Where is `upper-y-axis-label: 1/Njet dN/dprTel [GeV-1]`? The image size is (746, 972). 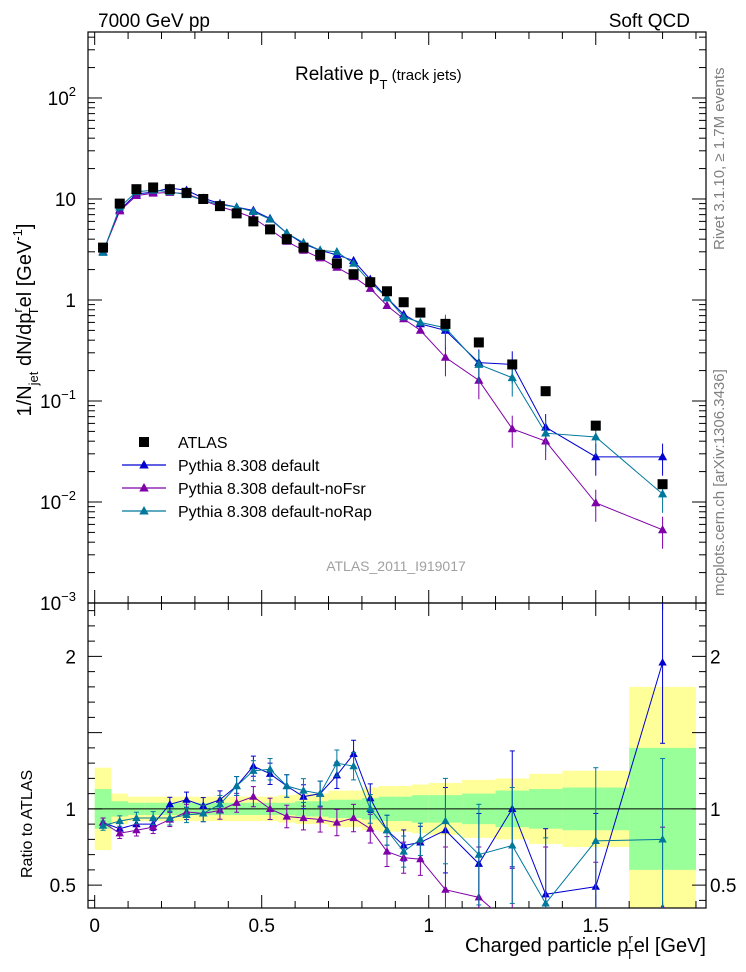
upper-y-axis-label: 1/Njet dN/dprTel [GeV-1] is located at coordinates (25, 320).